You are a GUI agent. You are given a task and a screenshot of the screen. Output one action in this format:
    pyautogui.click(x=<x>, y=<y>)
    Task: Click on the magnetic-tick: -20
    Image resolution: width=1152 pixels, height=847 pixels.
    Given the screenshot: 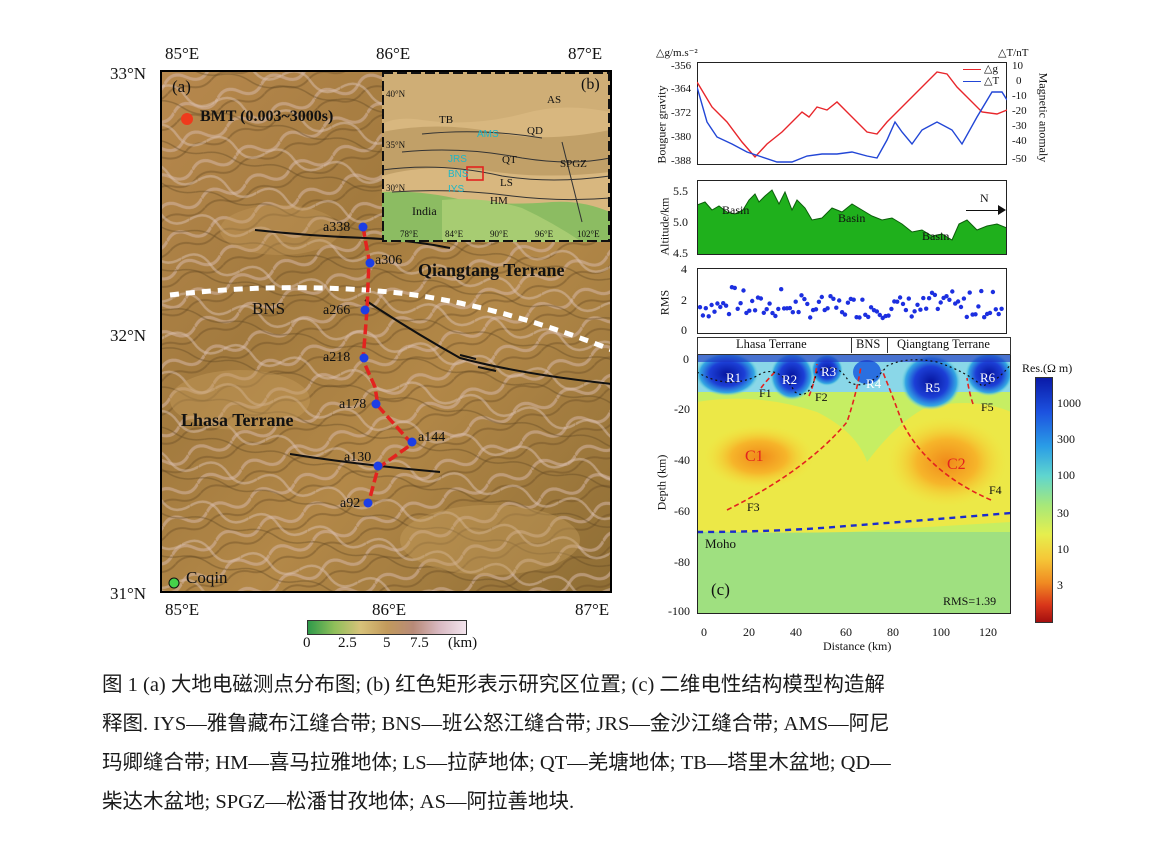 What is the action you would take?
    pyautogui.click(x=1019, y=111)
    